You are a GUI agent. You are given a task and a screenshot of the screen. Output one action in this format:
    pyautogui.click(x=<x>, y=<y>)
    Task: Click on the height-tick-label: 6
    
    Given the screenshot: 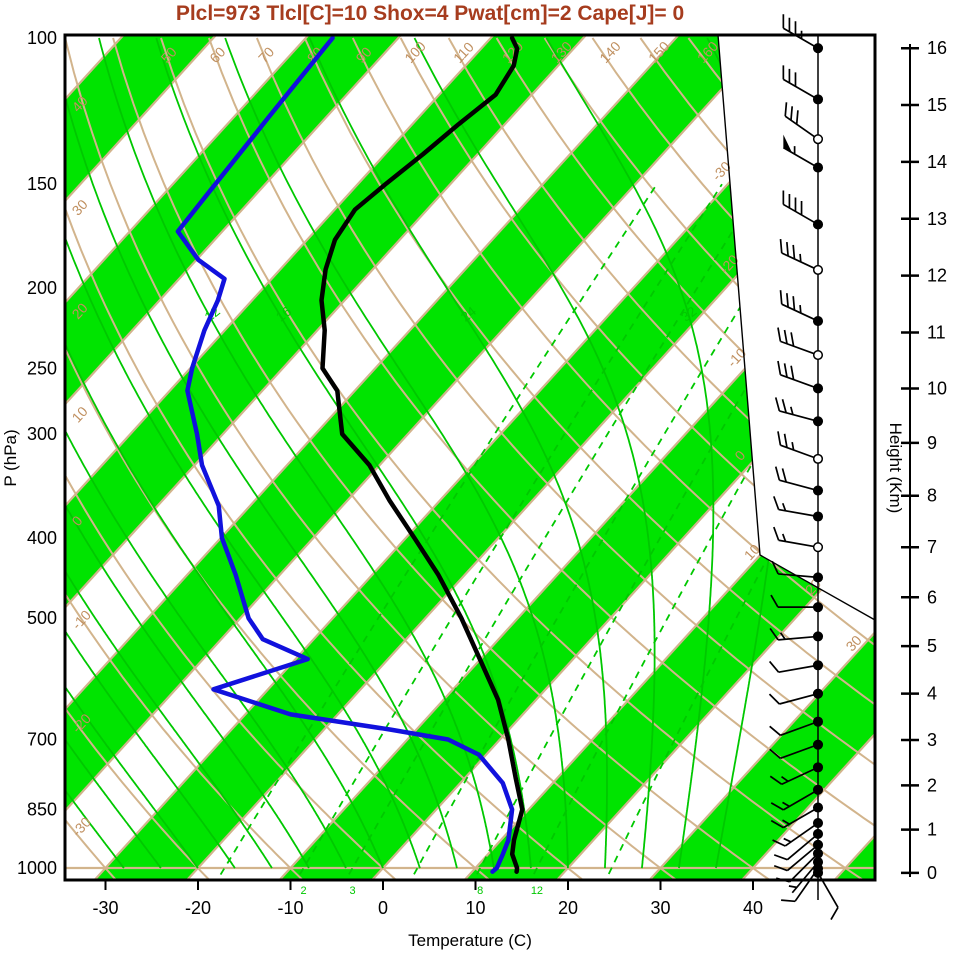 What is the action you would take?
    pyautogui.click(x=932, y=597)
    